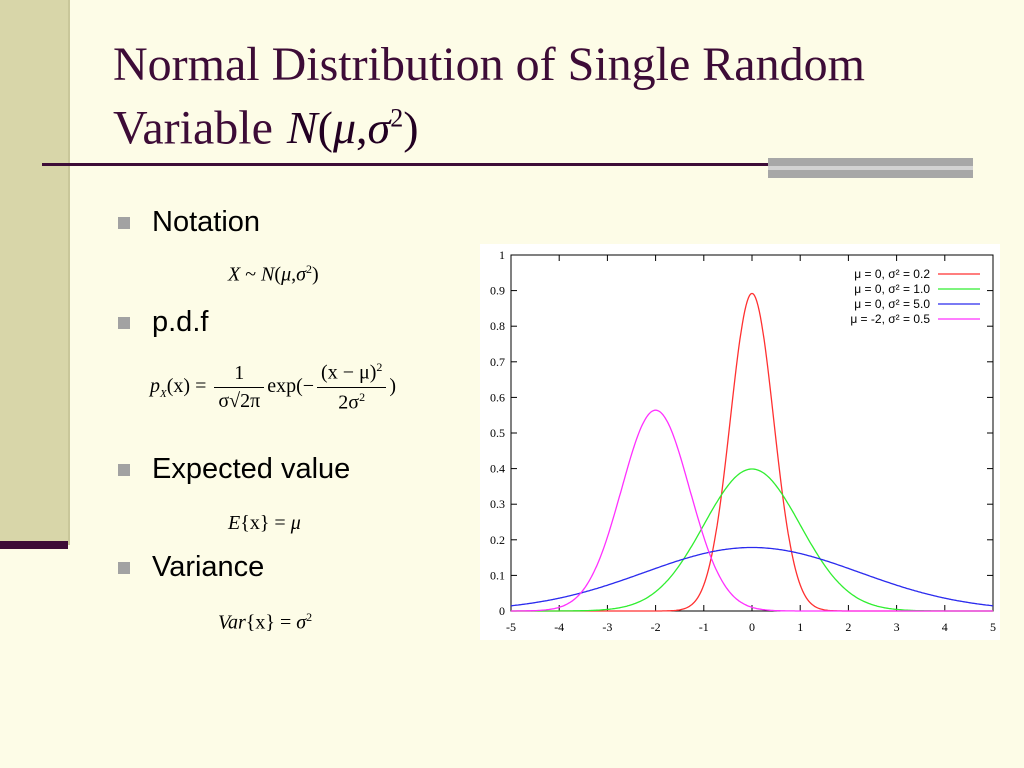 The width and height of the screenshot is (1024, 768). I want to click on x-tick-label: -5, so click(511, 627).